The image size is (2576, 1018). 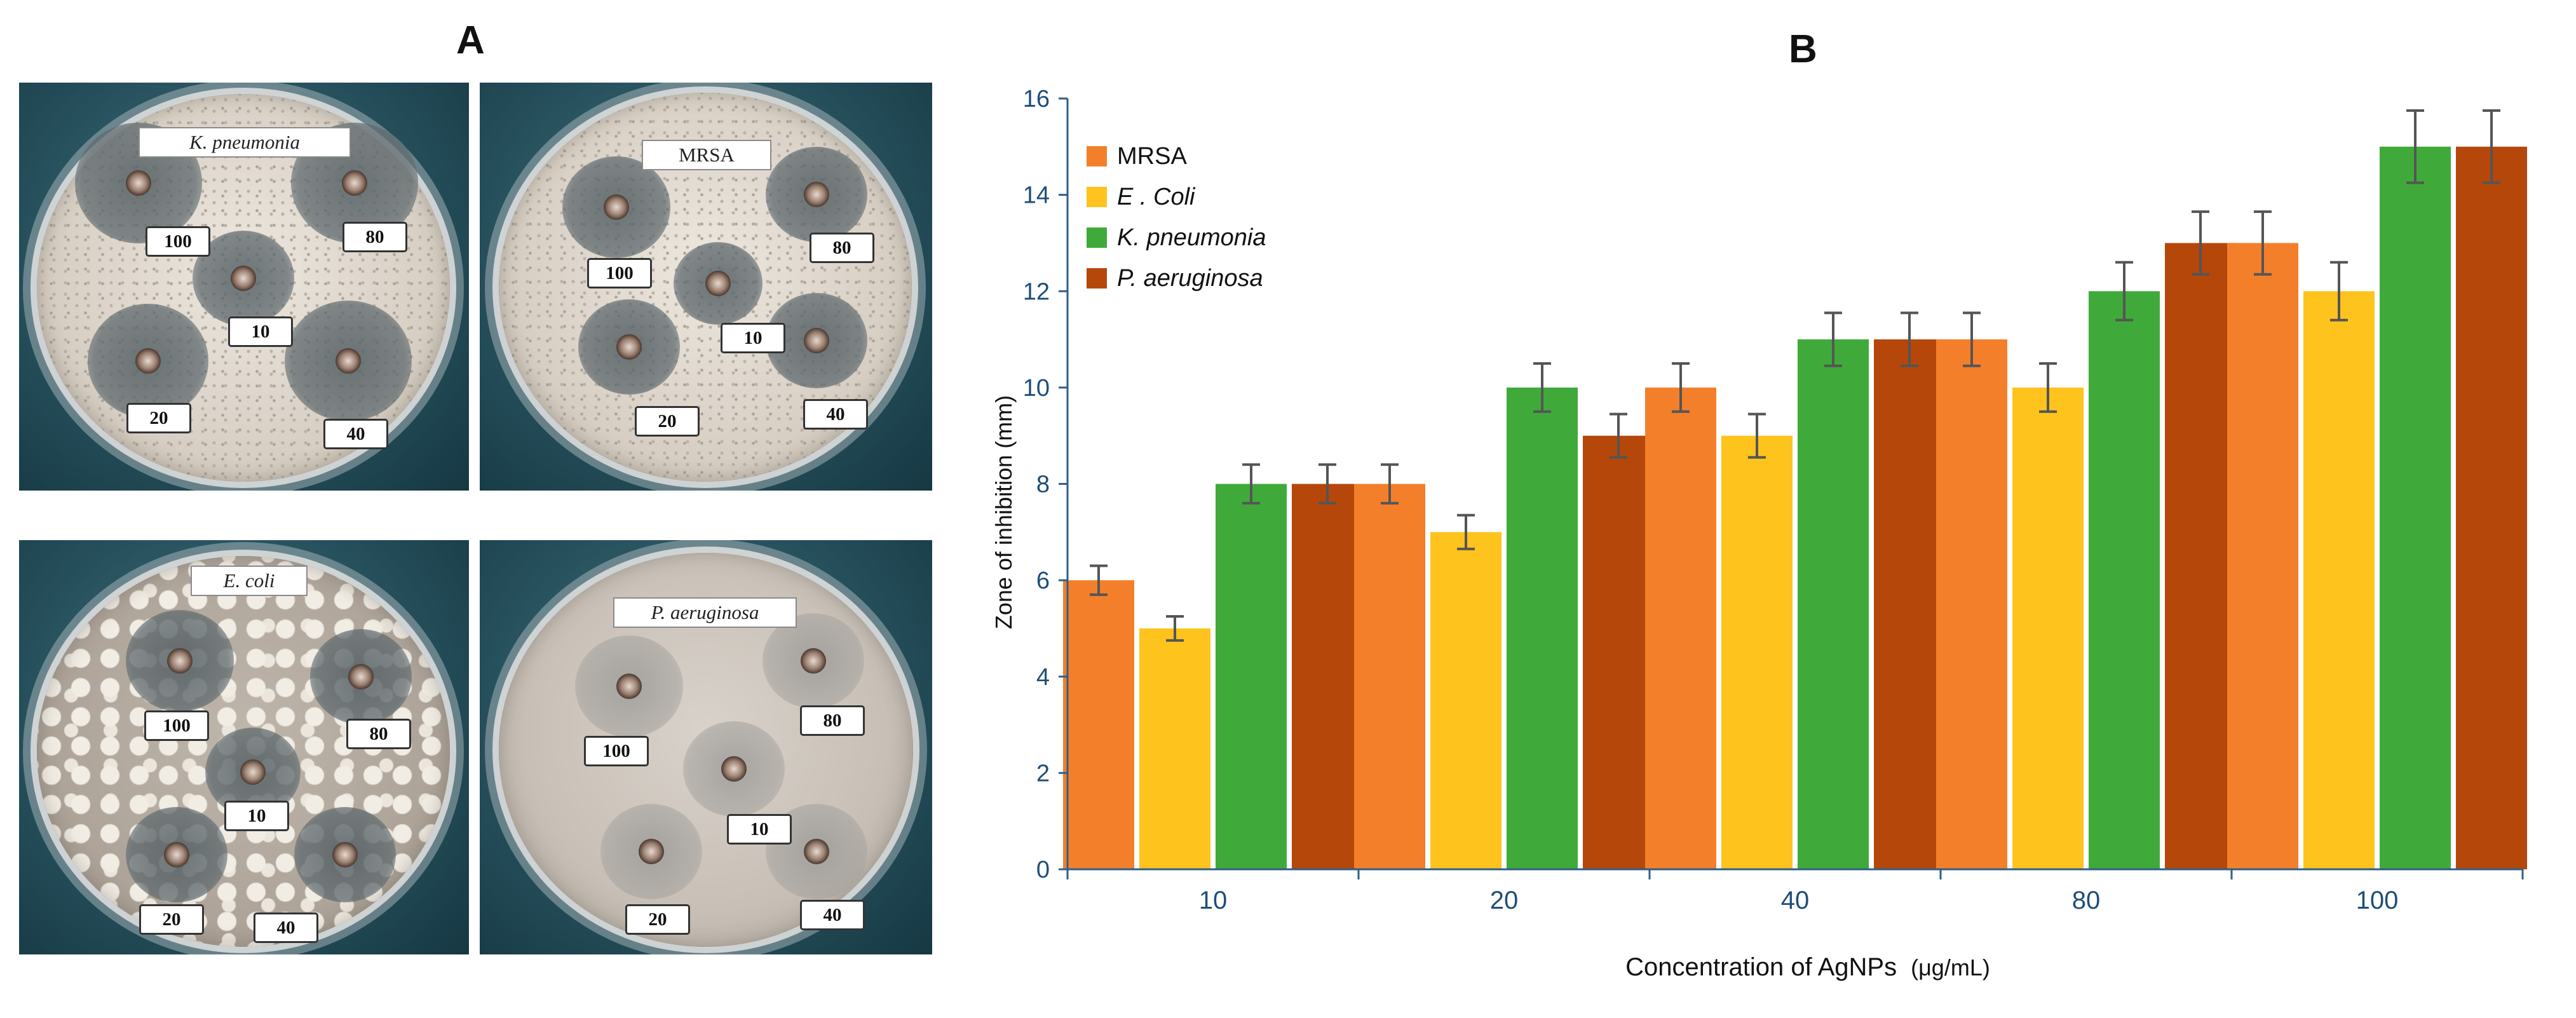 What do you see at coordinates (2086, 900) in the screenshot?
I see `x-tick-label: 80` at bounding box center [2086, 900].